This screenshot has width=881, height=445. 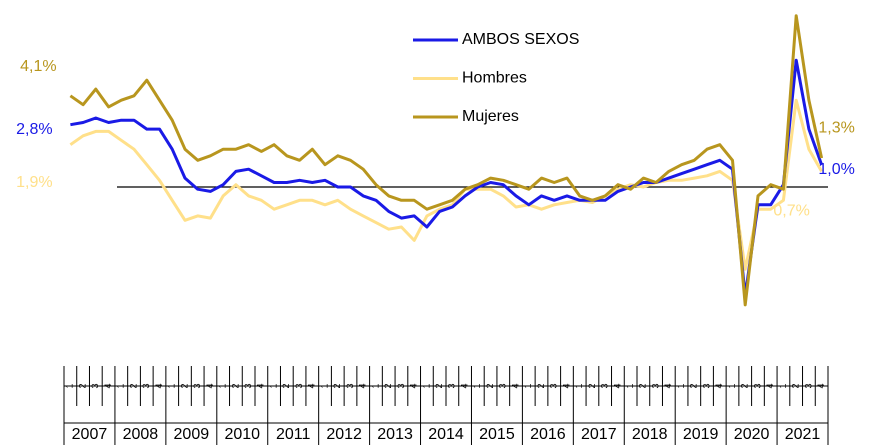 What do you see at coordinates (192, 434) in the screenshot?
I see `year-label: 2009` at bounding box center [192, 434].